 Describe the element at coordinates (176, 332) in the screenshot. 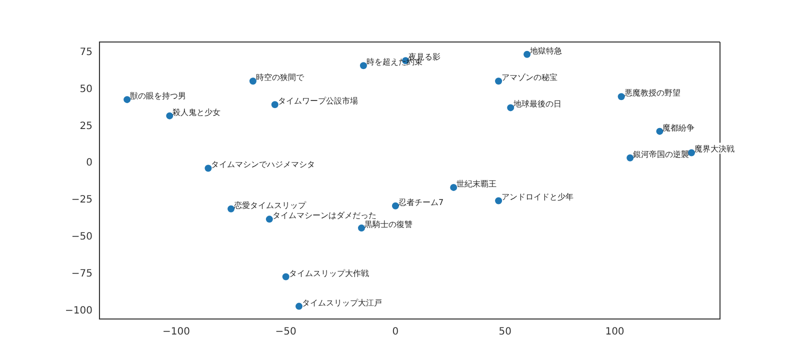

I see `x-tick-label: −100` at that location.